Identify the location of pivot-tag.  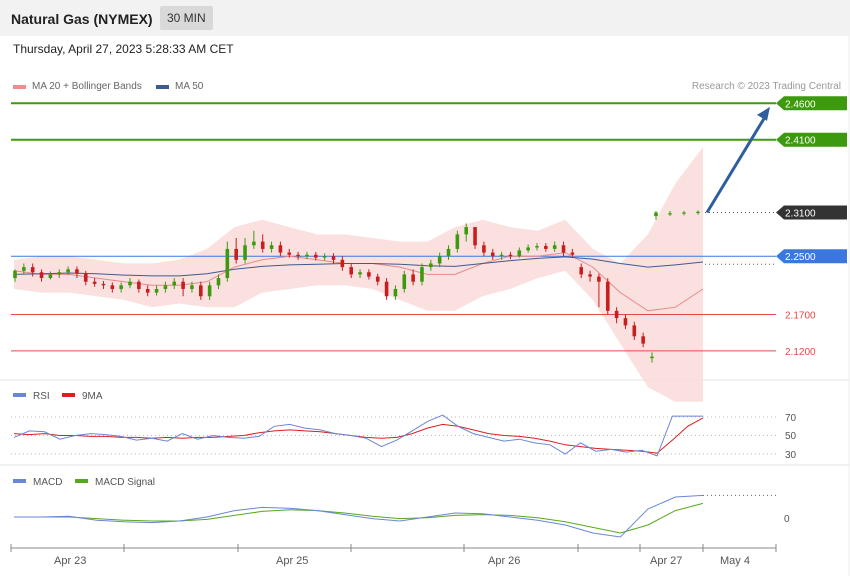
(811, 256).